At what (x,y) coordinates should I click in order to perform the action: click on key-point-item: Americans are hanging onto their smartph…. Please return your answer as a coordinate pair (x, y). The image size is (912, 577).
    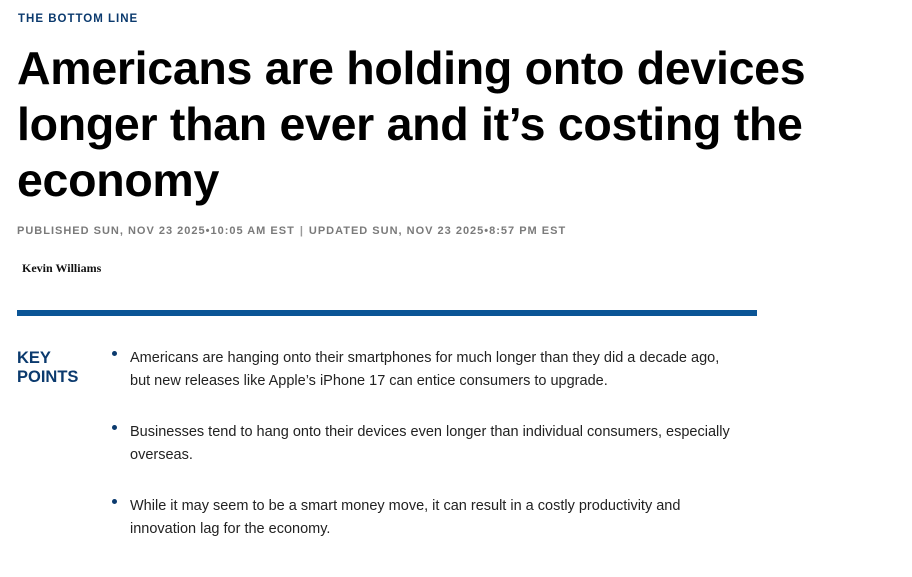
    Looking at the image, I should click on (420, 369).